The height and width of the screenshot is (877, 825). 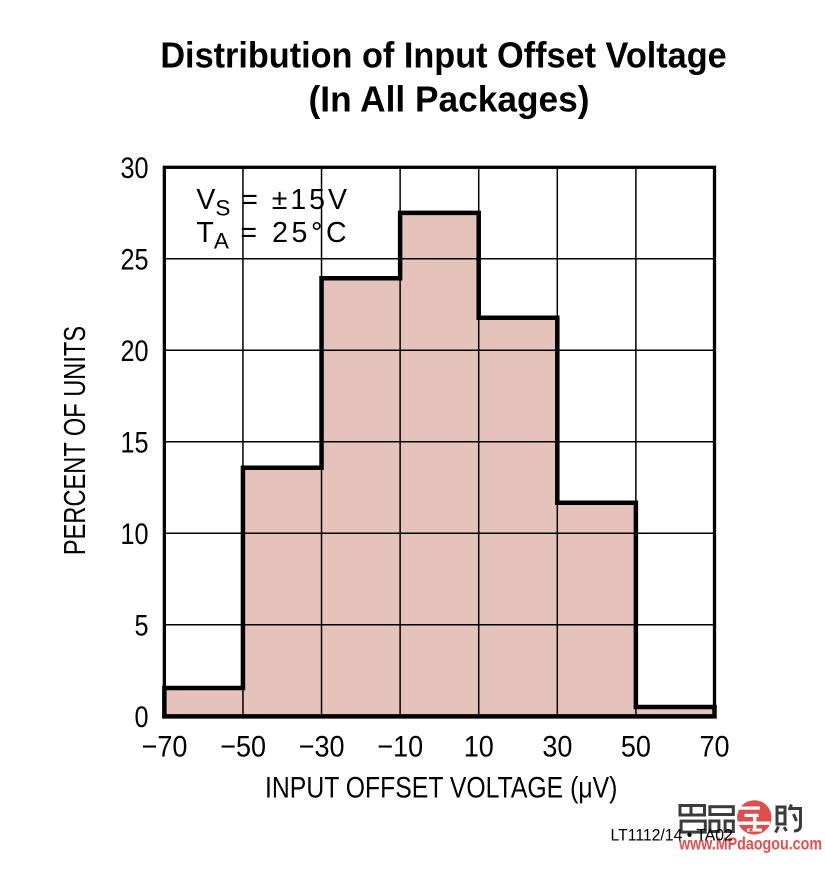 What do you see at coordinates (714, 747) in the screenshot?
I see `svg-text: 70` at bounding box center [714, 747].